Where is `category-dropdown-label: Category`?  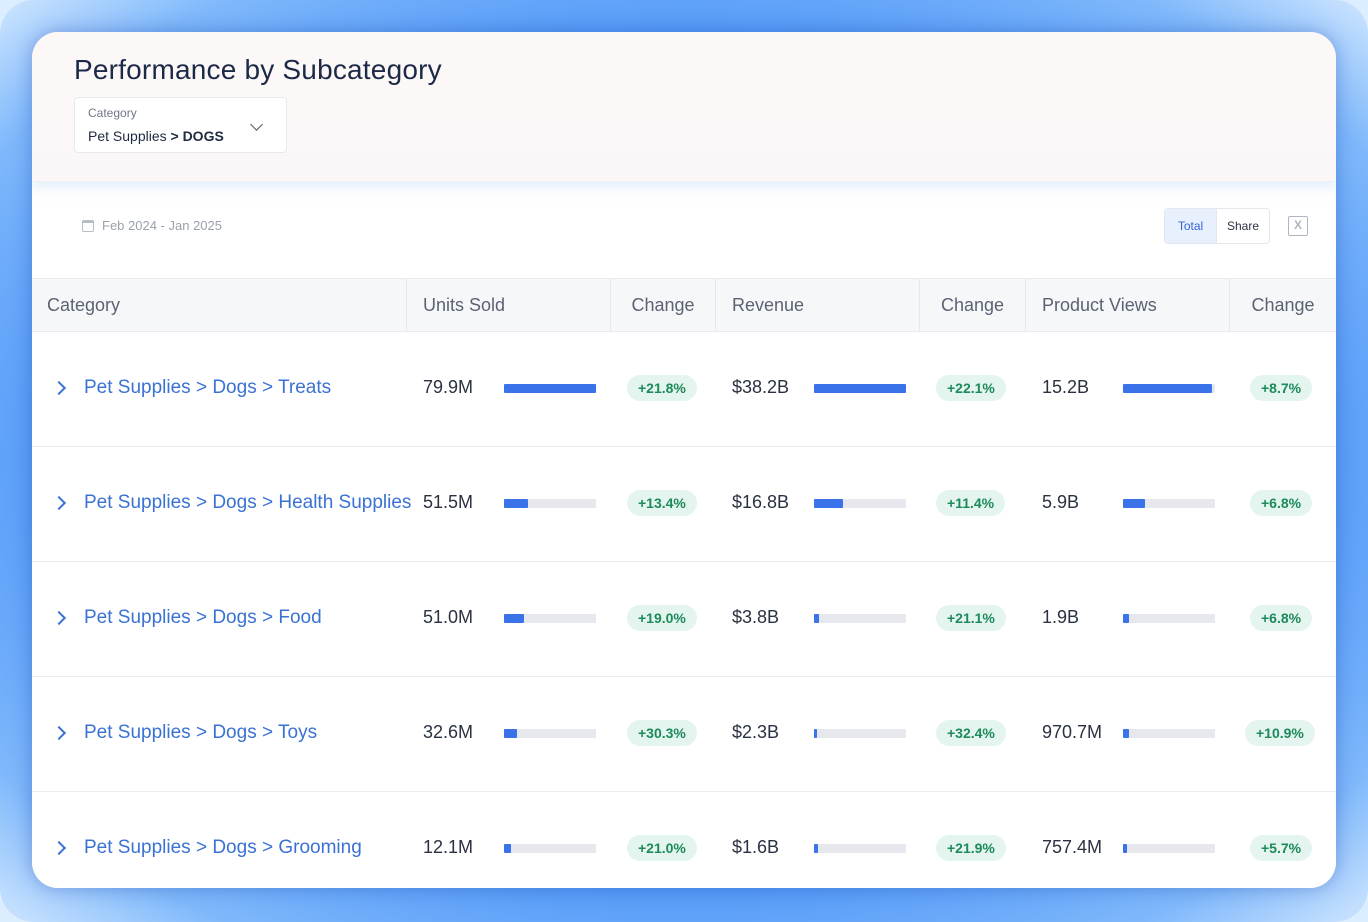
category-dropdown-label: Category is located at coordinates (112, 113).